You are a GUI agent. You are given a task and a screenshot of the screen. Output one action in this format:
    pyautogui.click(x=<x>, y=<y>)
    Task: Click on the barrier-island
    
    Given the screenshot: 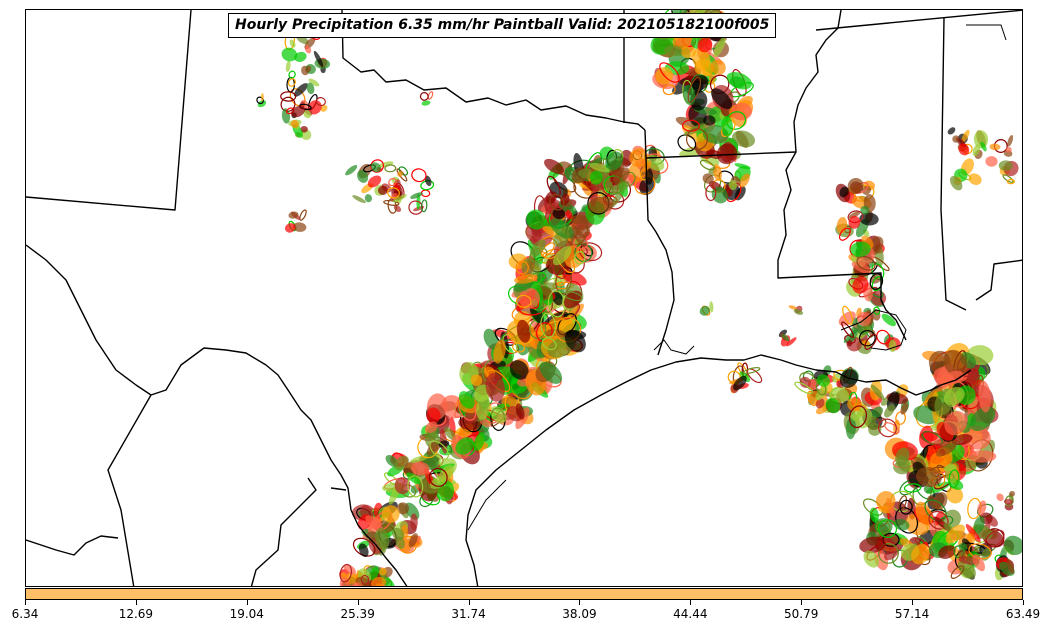 What is the action you would take?
    pyautogui.click(x=487, y=505)
    